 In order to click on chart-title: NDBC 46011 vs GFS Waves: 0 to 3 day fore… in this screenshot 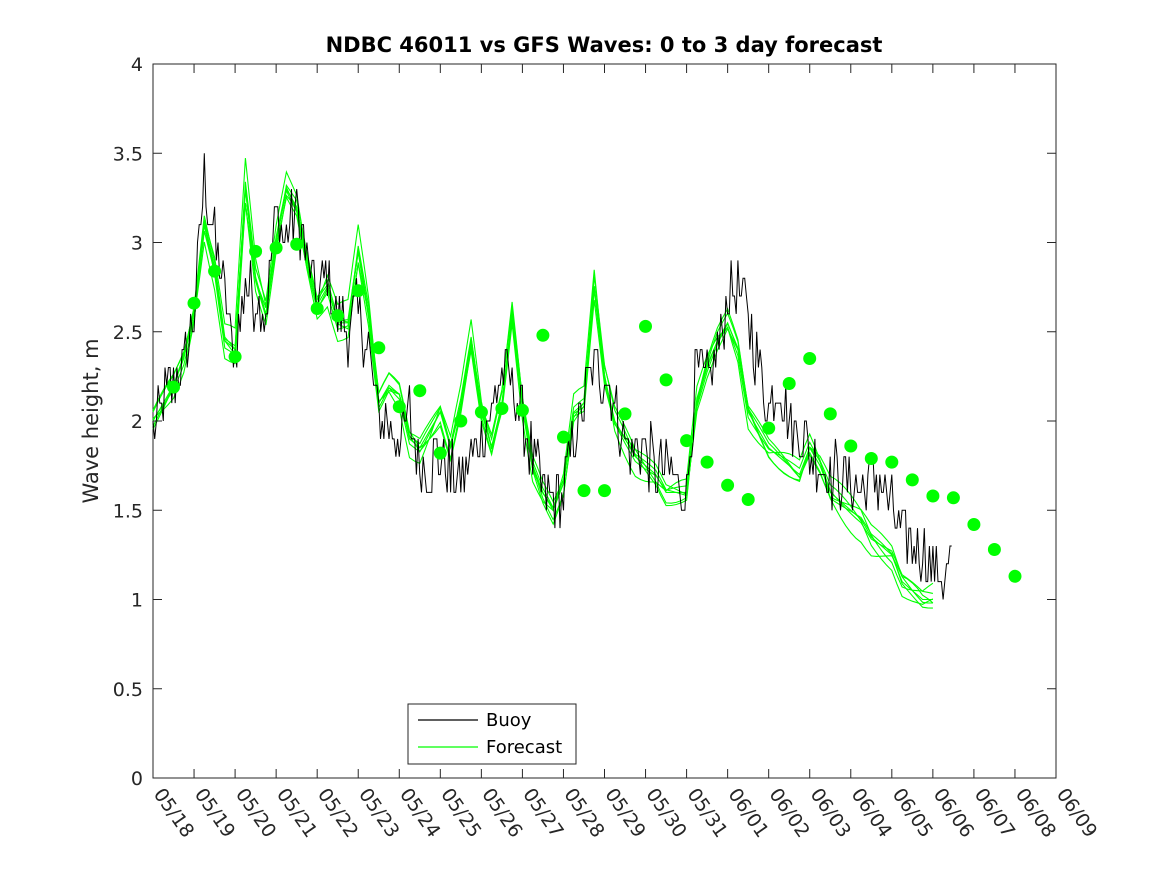, I will do `click(604, 45)`.